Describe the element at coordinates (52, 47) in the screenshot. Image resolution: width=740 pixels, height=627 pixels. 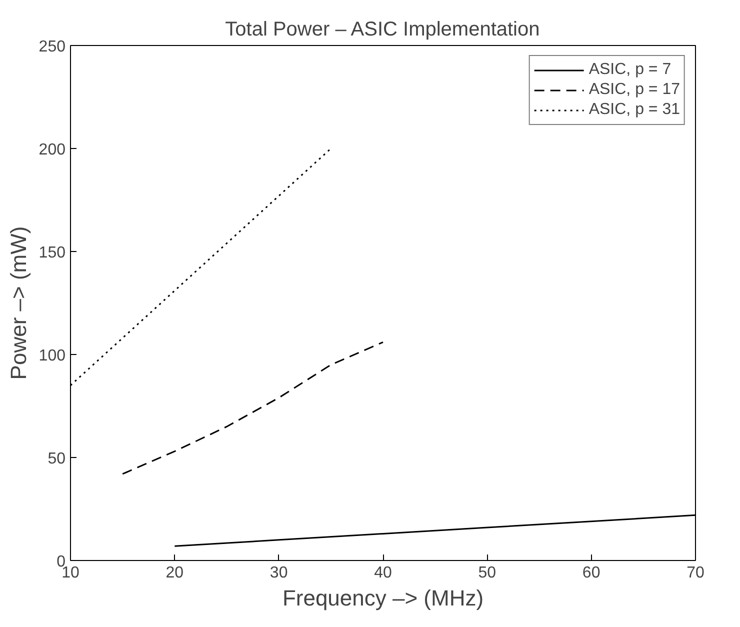
I see `y-tick-label: 250` at that location.